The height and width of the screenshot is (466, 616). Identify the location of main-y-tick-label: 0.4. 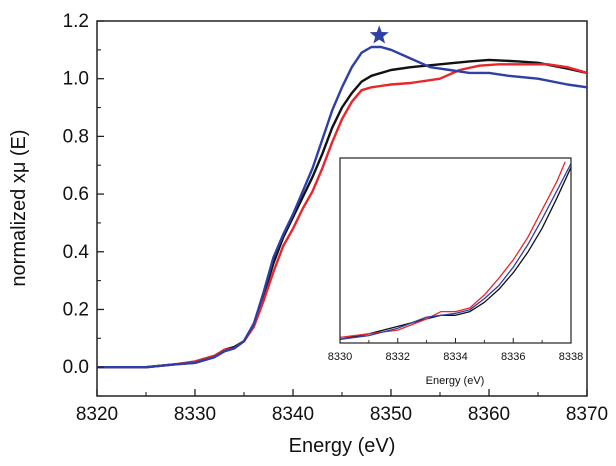
(76, 252).